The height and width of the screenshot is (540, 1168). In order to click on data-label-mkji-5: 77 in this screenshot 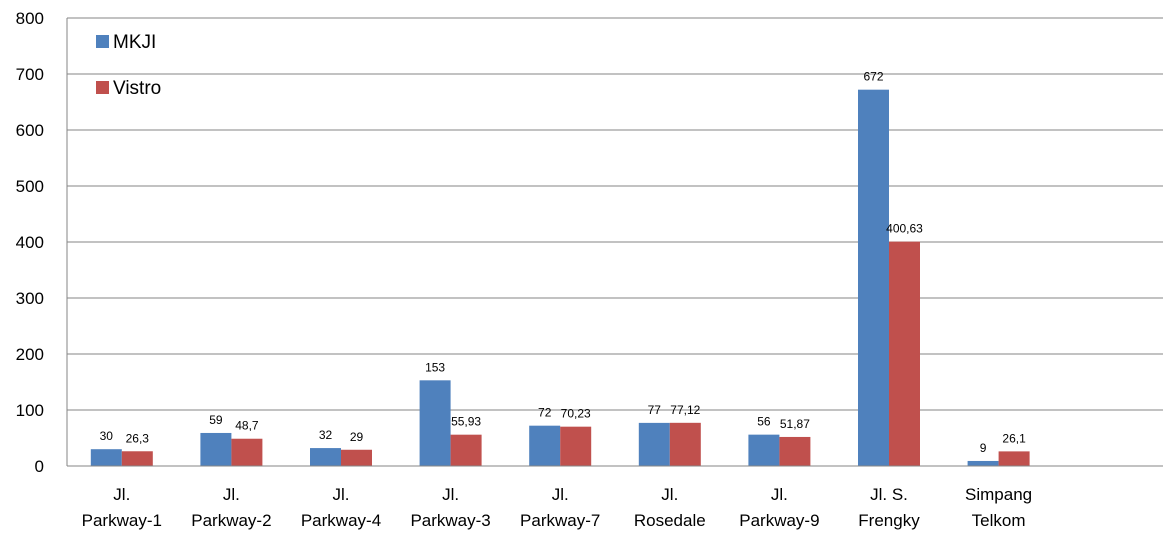, I will do `click(655, 410)`.